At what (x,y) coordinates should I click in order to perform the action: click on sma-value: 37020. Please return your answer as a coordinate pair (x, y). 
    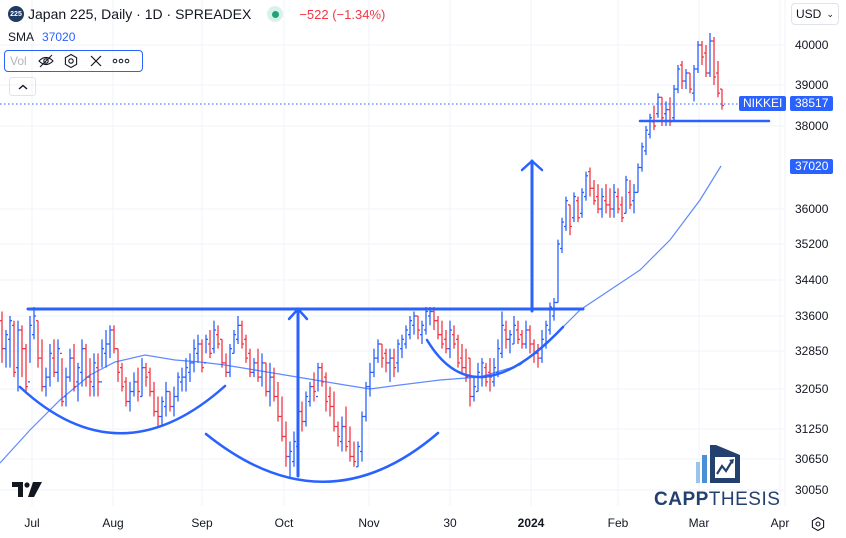
    Looking at the image, I should click on (59, 37).